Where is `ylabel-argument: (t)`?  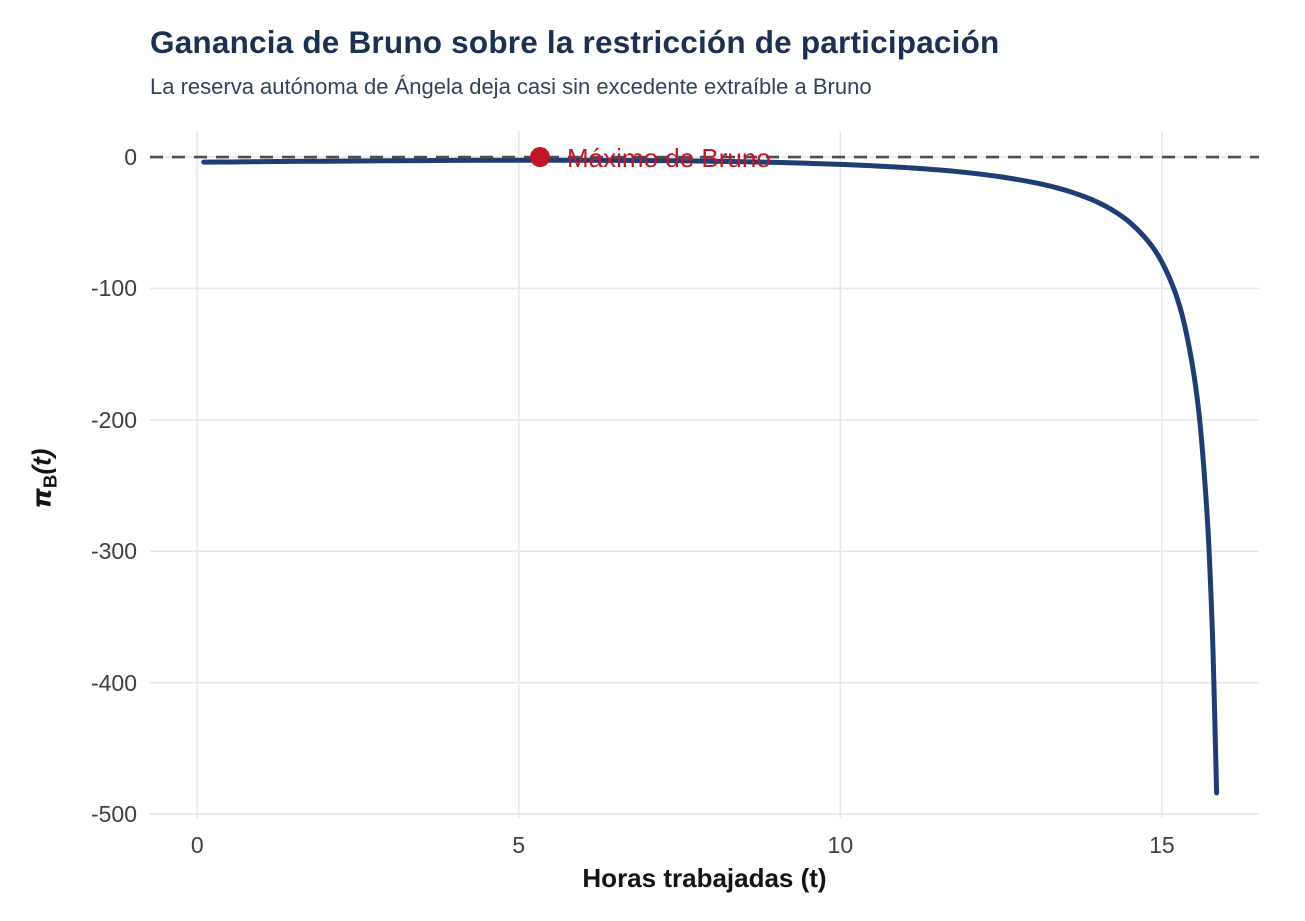 ylabel-argument: (t) is located at coordinates (41, 461).